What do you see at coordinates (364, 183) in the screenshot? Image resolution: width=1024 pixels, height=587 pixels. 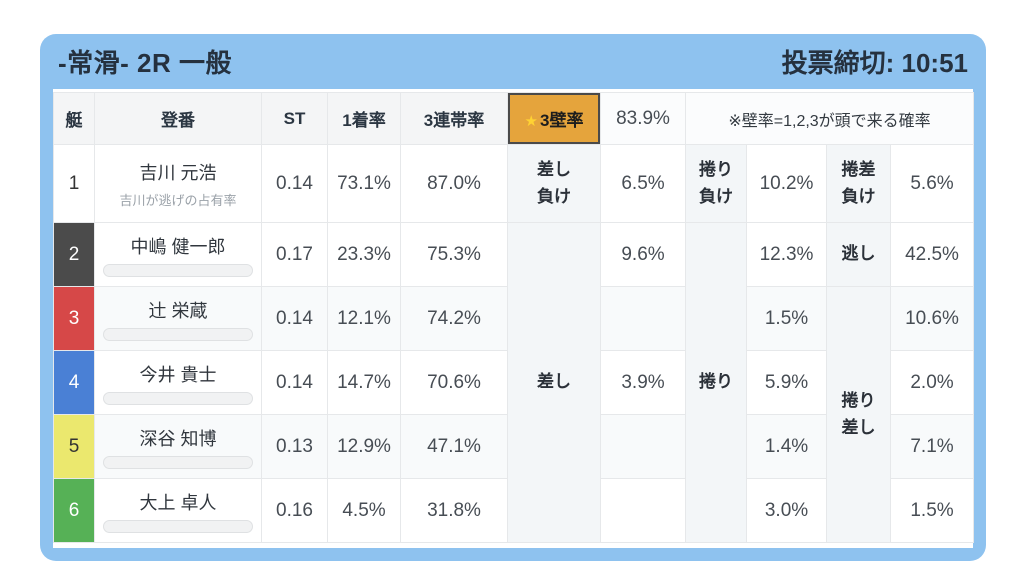 I see `win1-cell: 73.1%` at bounding box center [364, 183].